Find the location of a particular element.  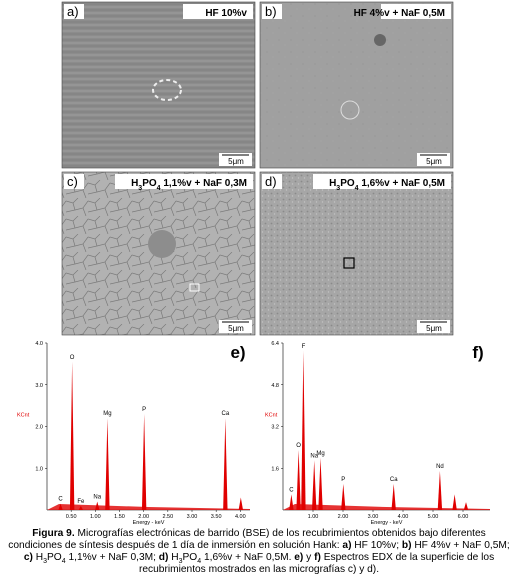

y-tick-label: 4.8 is located at coordinates (275, 386).